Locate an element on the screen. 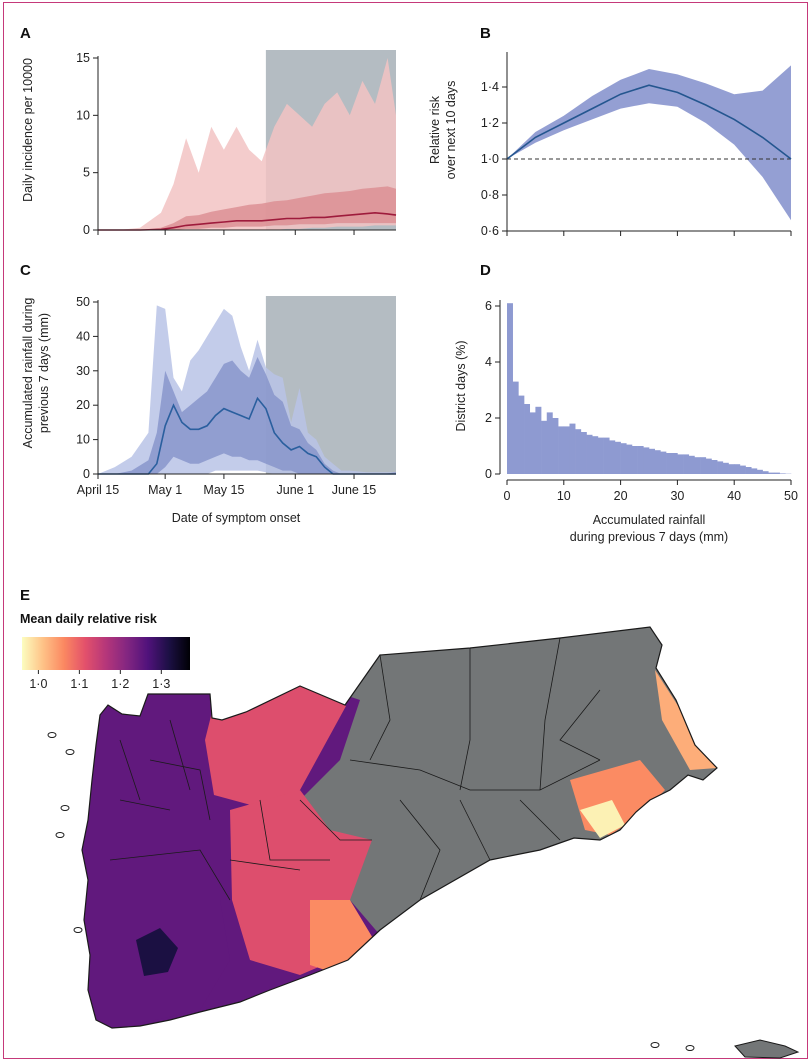 The height and width of the screenshot is (1062, 812). y-tick-label: 40 is located at coordinates (83, 336).